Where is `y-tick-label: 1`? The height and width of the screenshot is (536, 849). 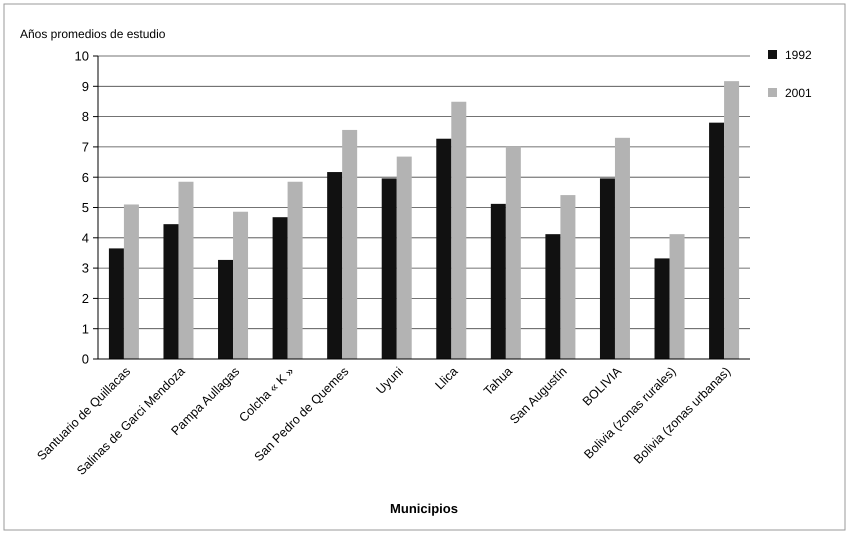
y-tick-label: 1 is located at coordinates (85, 328).